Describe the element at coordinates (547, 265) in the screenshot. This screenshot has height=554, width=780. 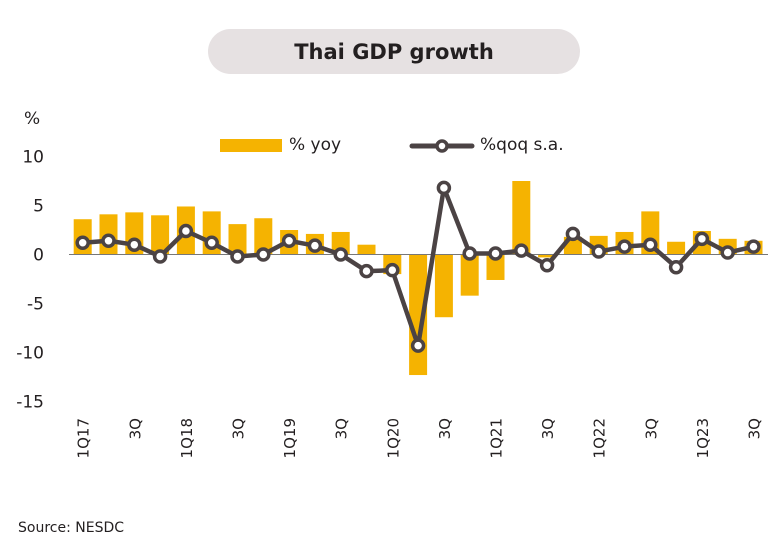
I see `point-qoq-3Q21` at that location.